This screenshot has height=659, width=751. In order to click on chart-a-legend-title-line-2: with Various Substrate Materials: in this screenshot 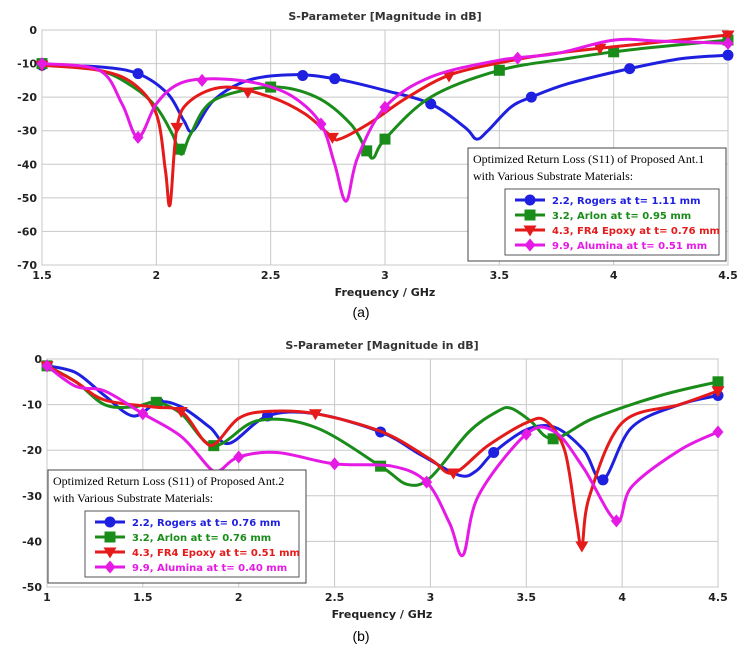, I will do `click(553, 176)`.